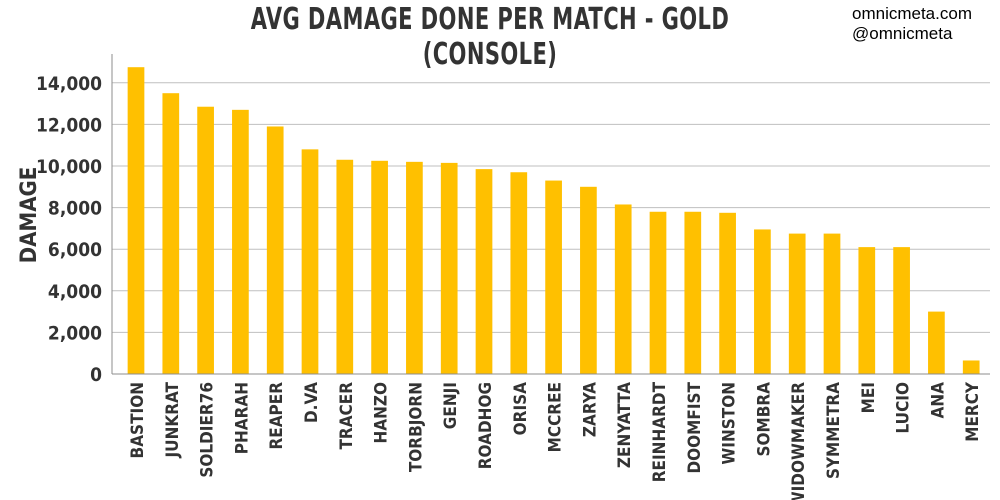  What do you see at coordinates (912, 13) in the screenshot?
I see `credit-website: omnicmeta.com` at bounding box center [912, 13].